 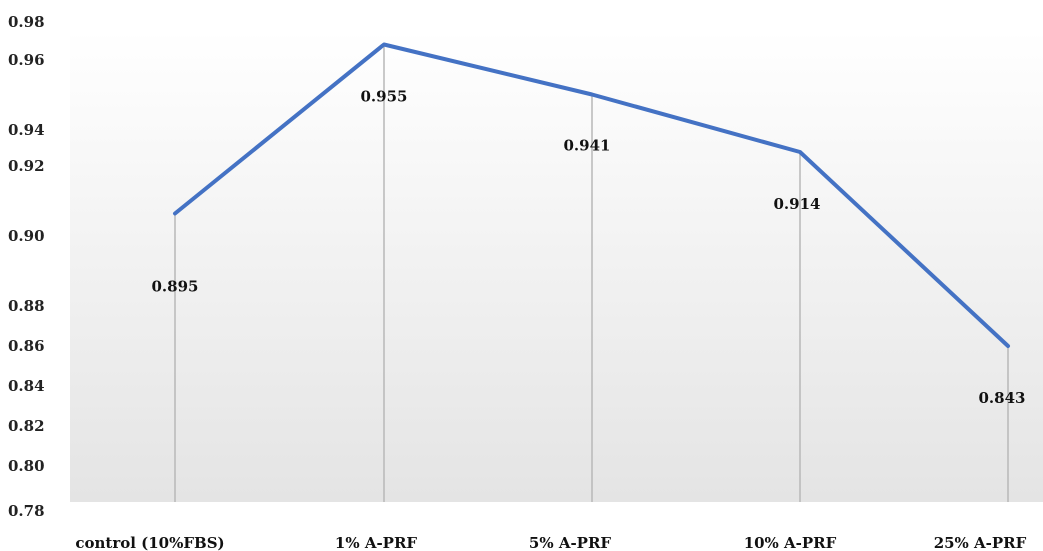 What do you see at coordinates (790, 542) in the screenshot?
I see `x-tick-label: 10% A-PRF` at bounding box center [790, 542].